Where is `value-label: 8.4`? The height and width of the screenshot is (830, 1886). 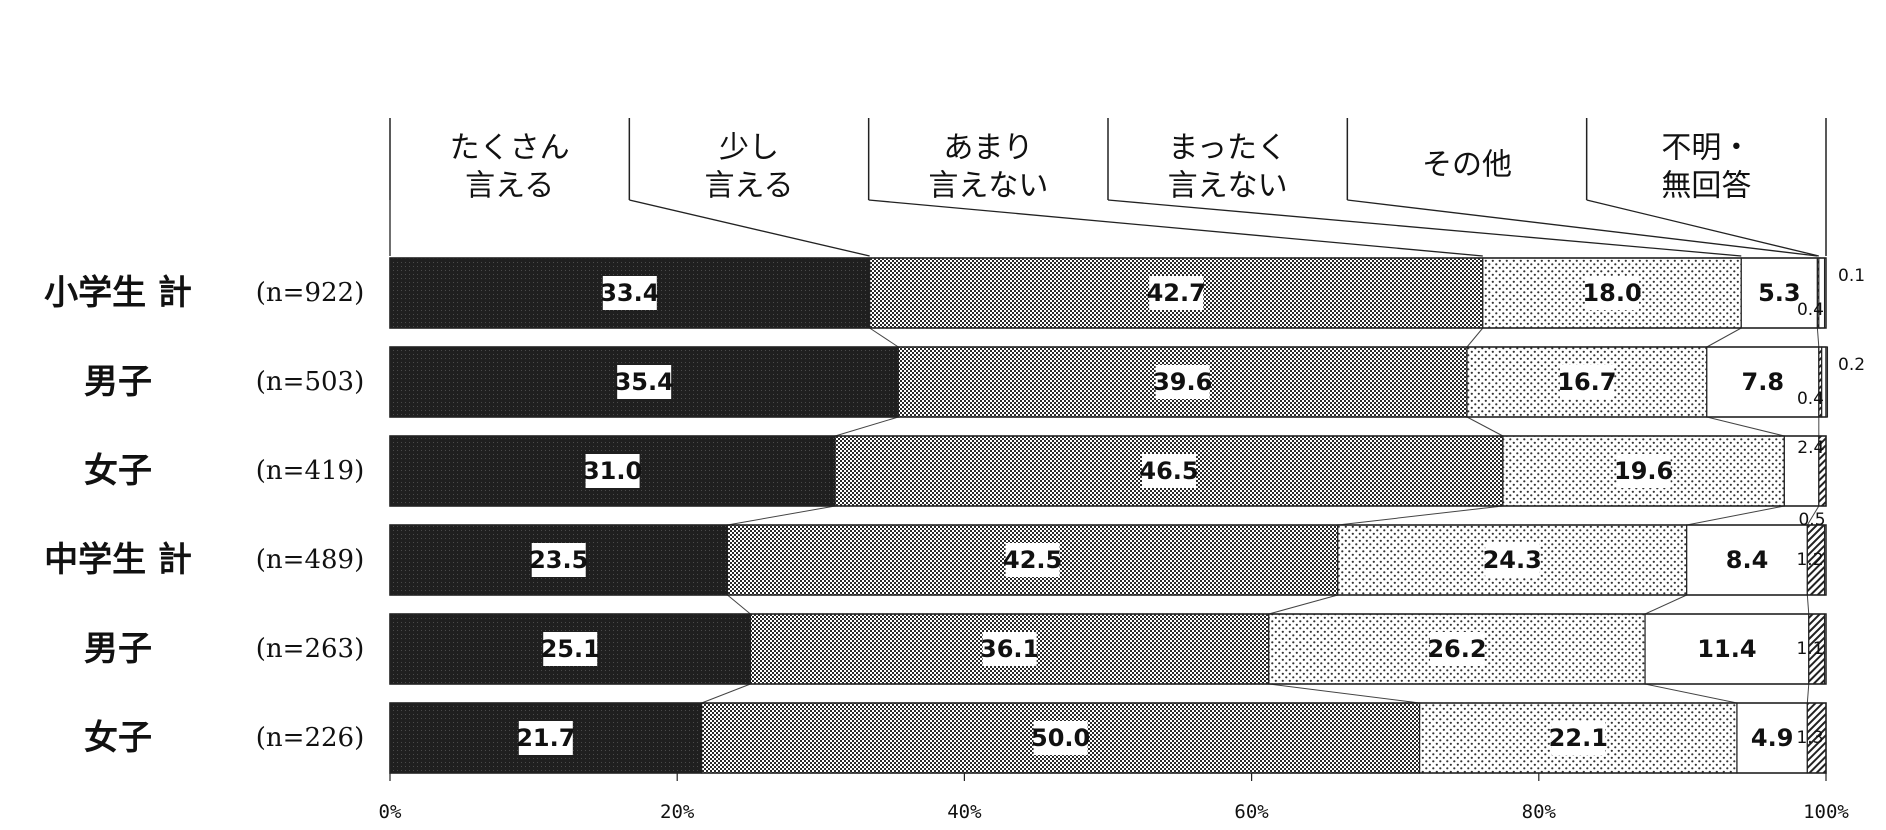
value-label: 8.4 is located at coordinates (1747, 560).